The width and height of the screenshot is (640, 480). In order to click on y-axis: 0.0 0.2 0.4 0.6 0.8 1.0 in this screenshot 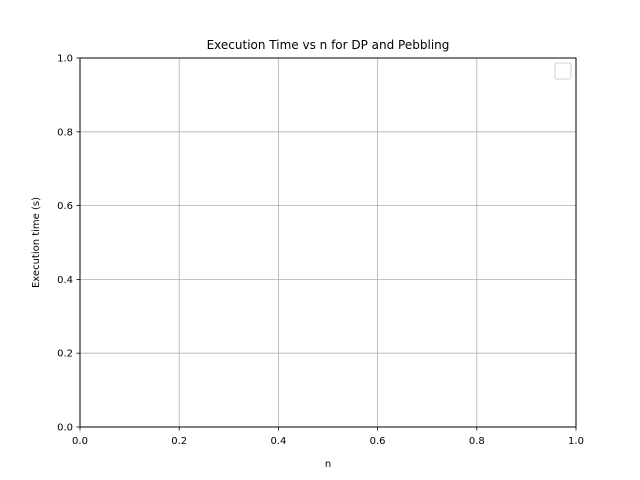, I will do `click(68, 244)`.